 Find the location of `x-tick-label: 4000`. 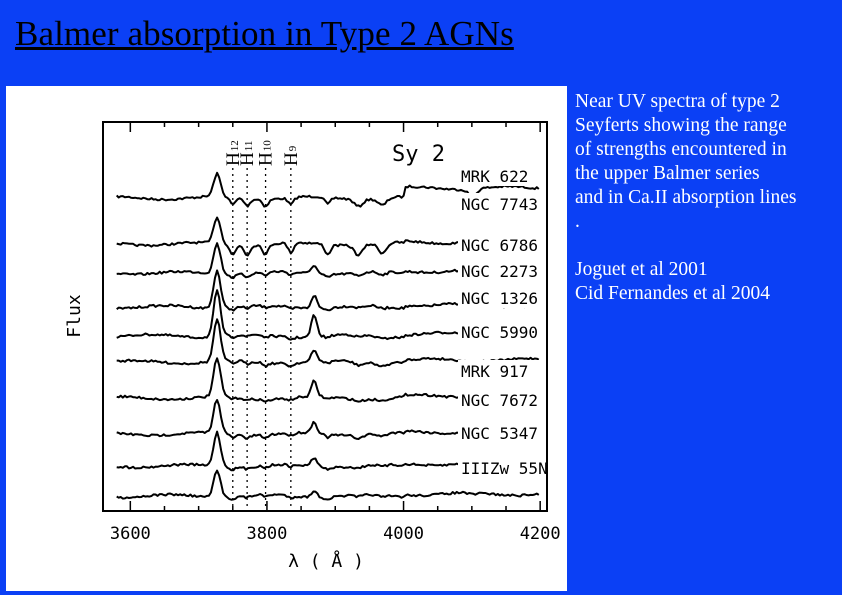

x-tick-label: 4000 is located at coordinates (403, 534).